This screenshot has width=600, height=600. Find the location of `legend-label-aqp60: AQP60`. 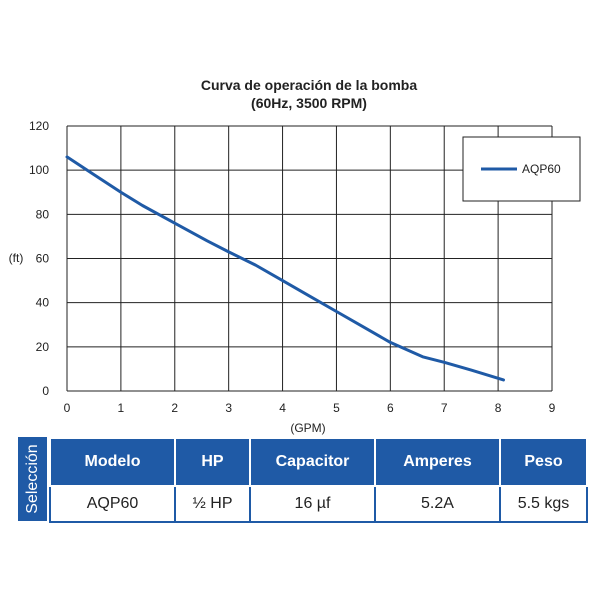

legend-label-aqp60: AQP60 is located at coordinates (541, 169).